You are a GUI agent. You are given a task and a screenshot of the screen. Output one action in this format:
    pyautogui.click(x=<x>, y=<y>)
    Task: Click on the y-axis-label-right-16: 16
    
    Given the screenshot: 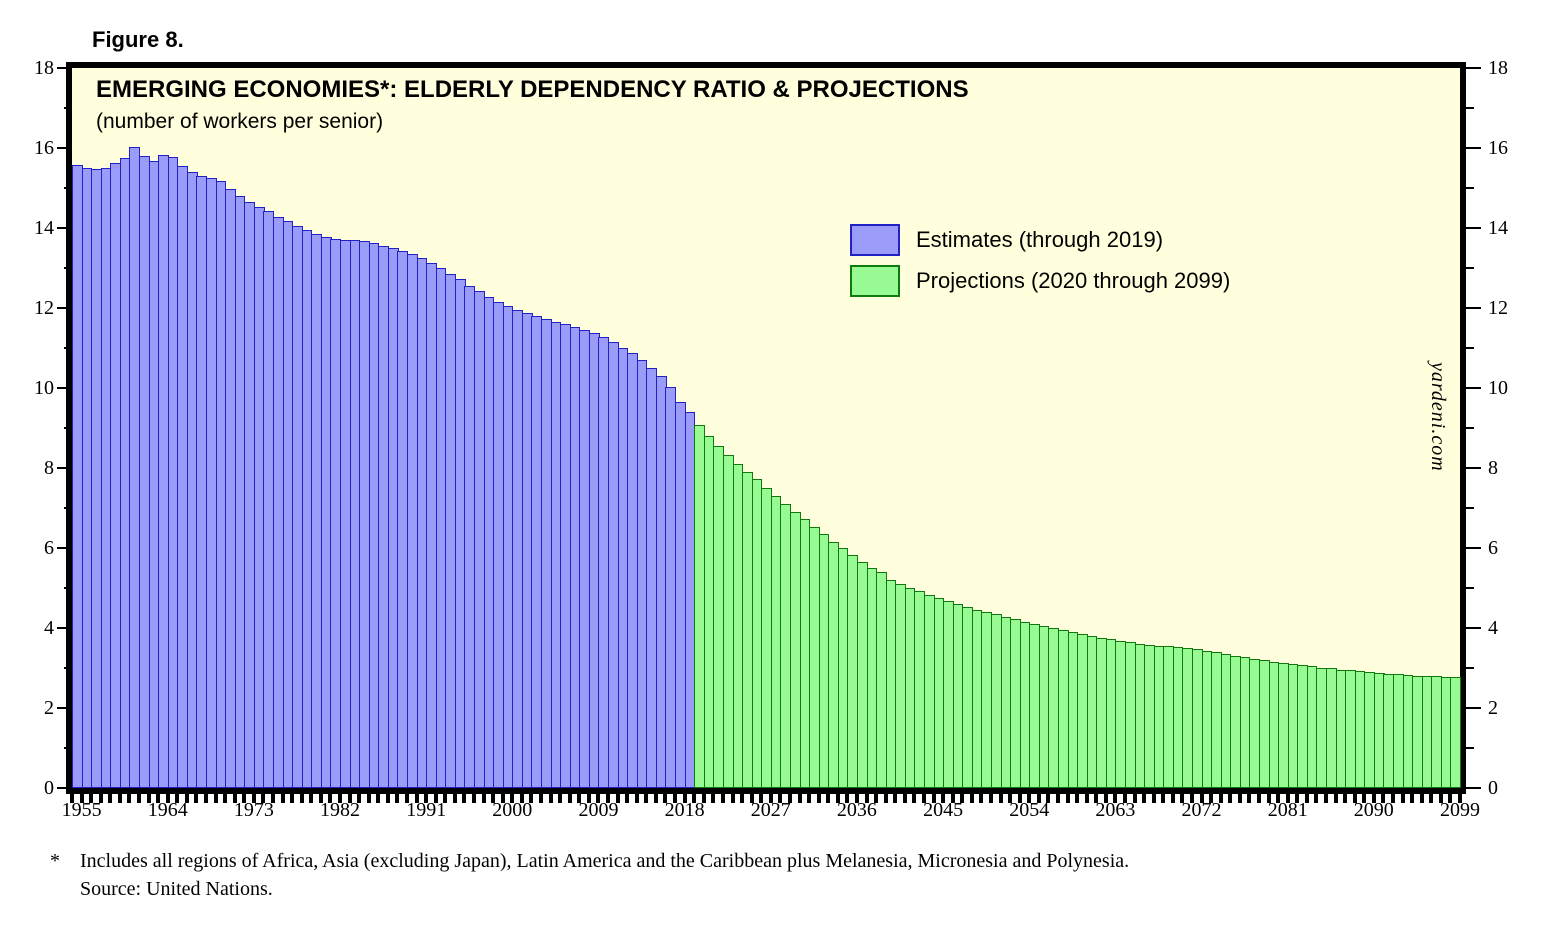 What is the action you would take?
    pyautogui.click(x=1498, y=148)
    